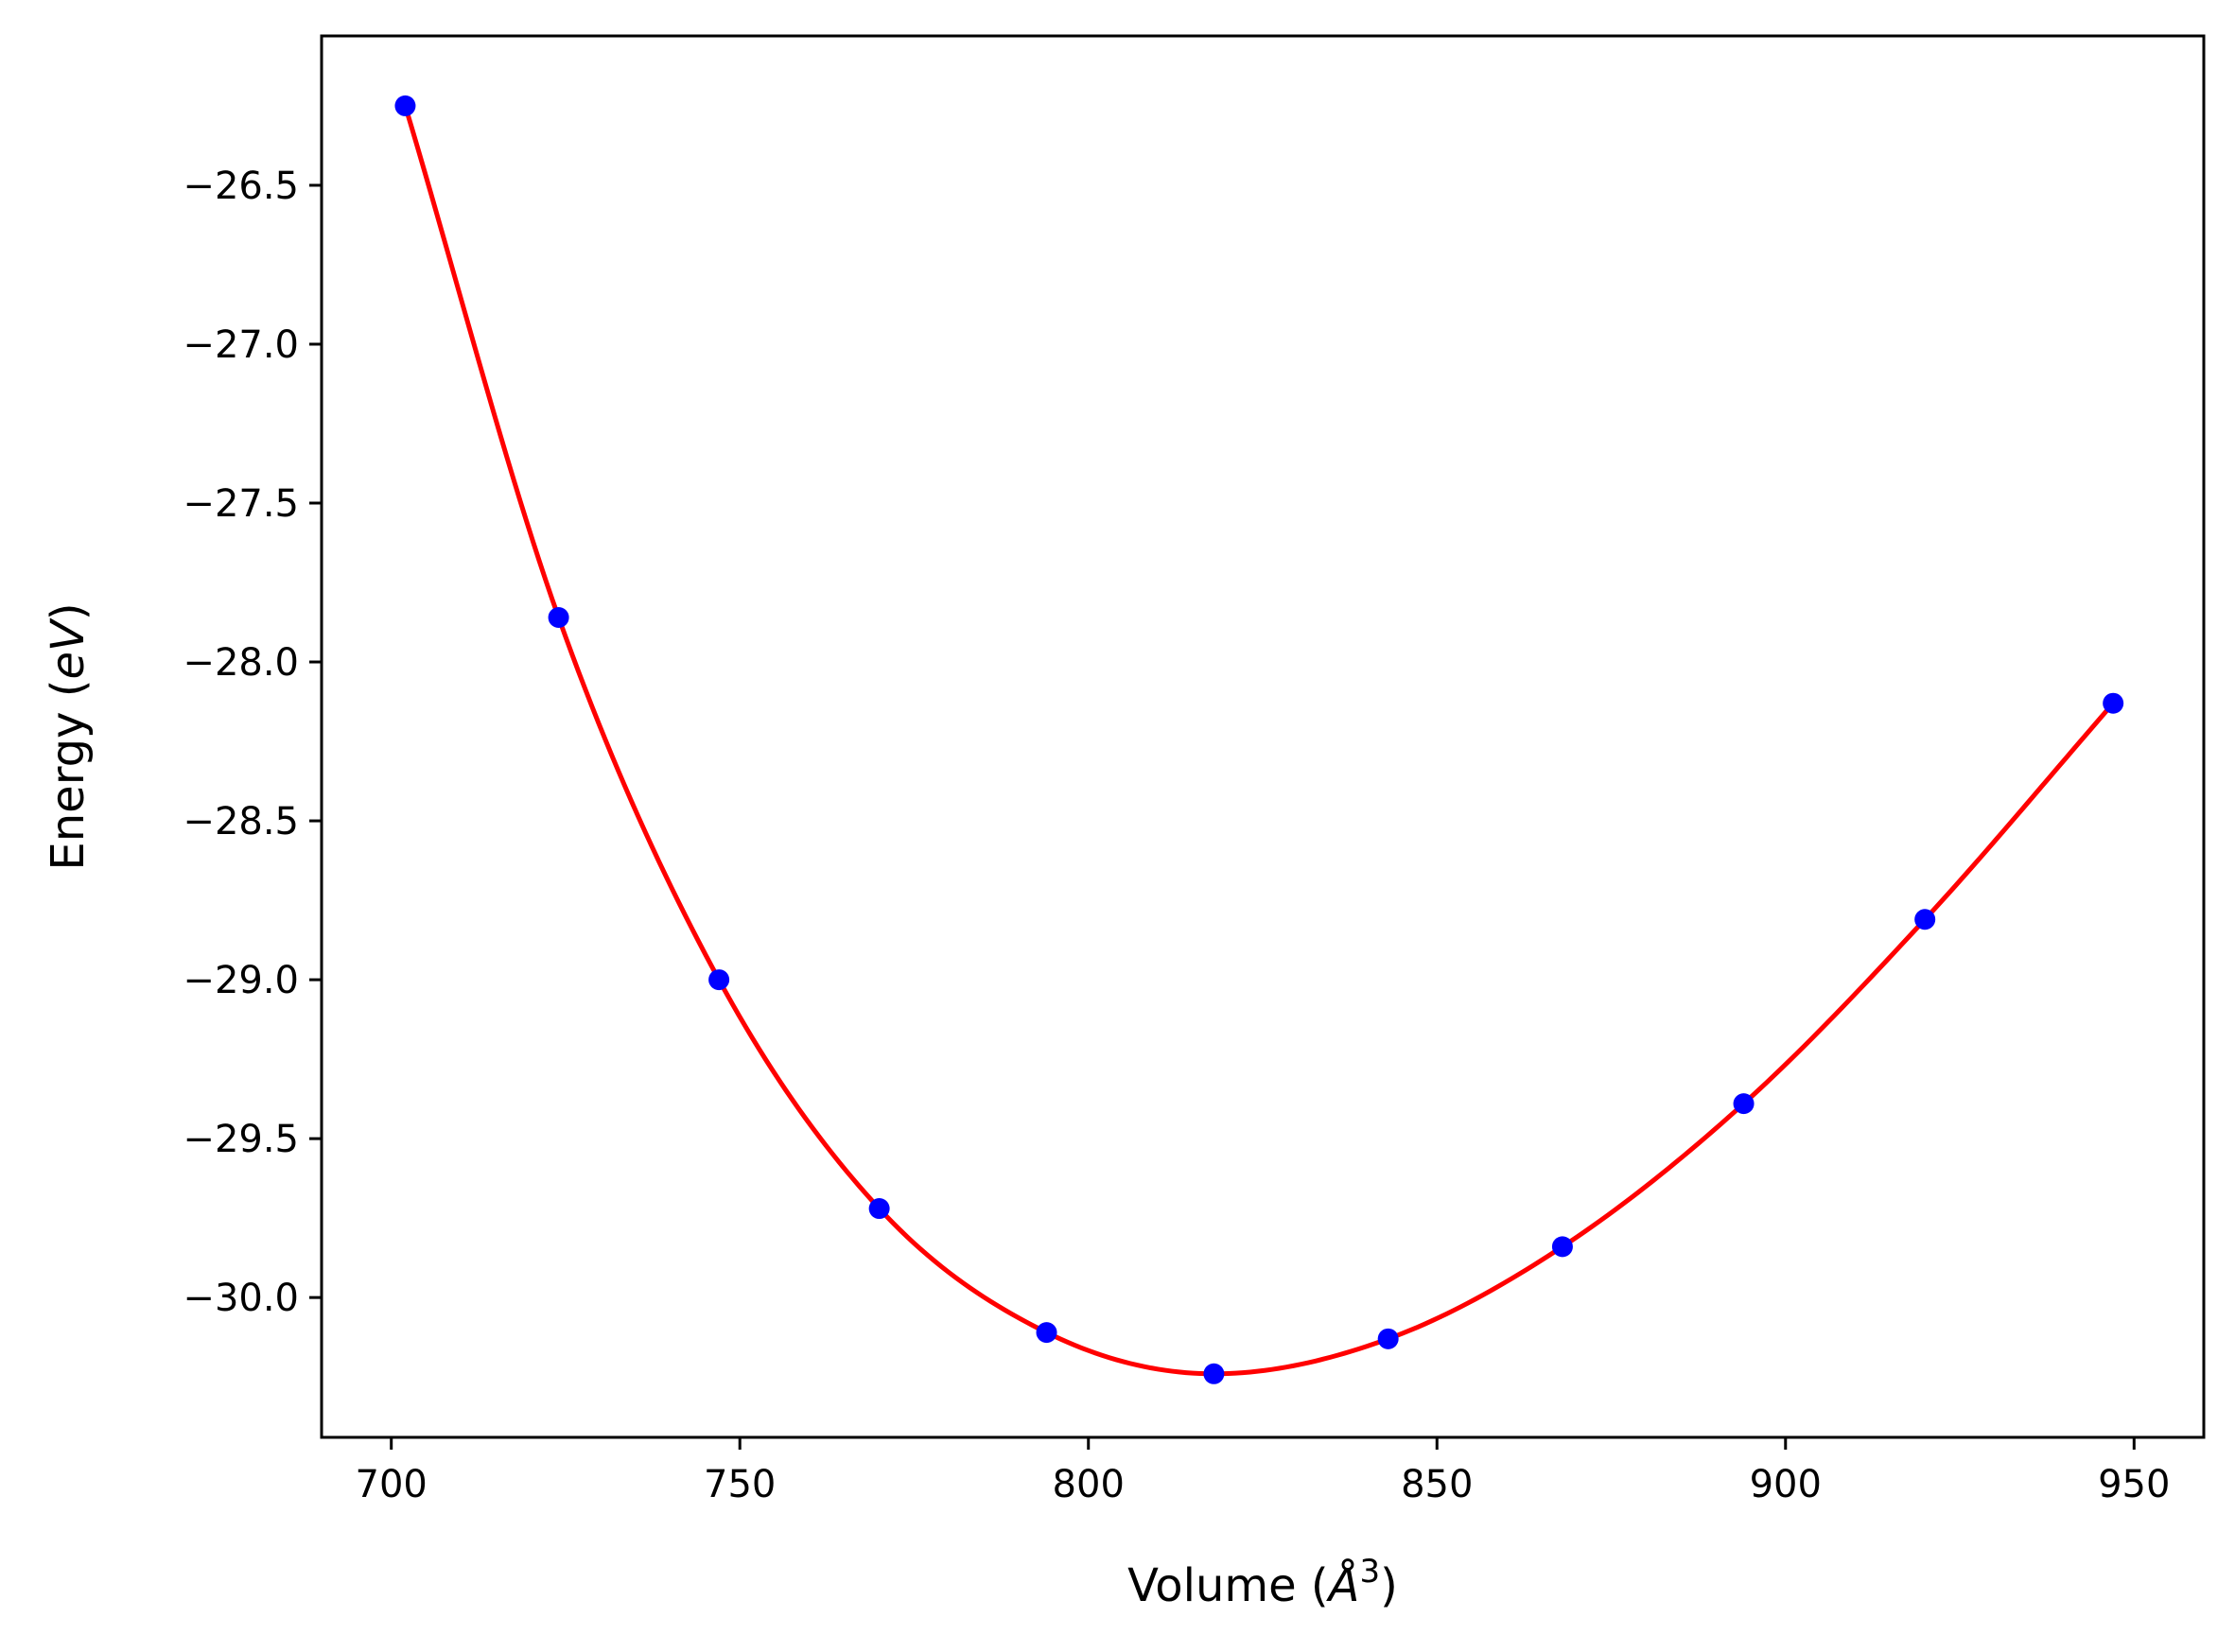 This screenshot has height=1652, width=2235. Describe the element at coordinates (1437, 1485) in the screenshot. I see `x-tick-label: 850` at that location.